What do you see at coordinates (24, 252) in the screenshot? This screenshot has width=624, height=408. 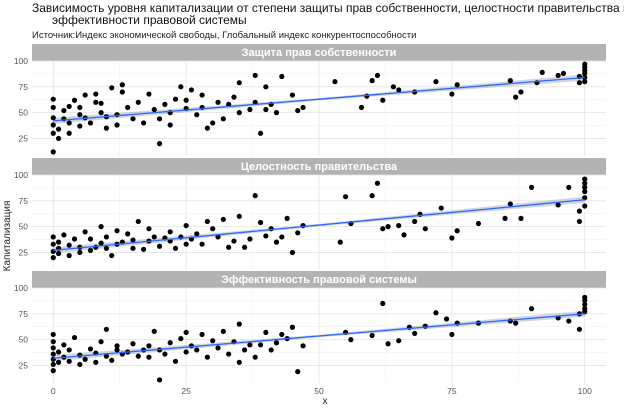 I see `y-tick-label: 25` at bounding box center [24, 252].